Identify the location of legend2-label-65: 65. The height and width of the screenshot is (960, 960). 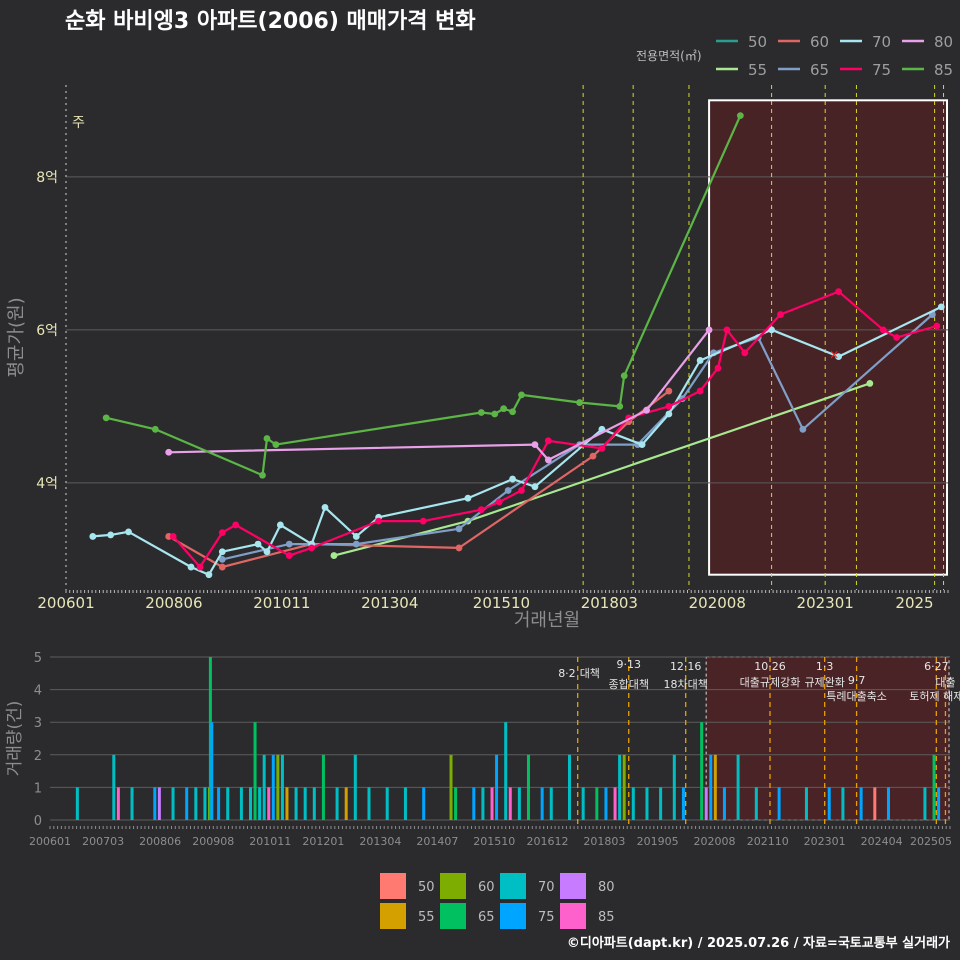
(486, 917).